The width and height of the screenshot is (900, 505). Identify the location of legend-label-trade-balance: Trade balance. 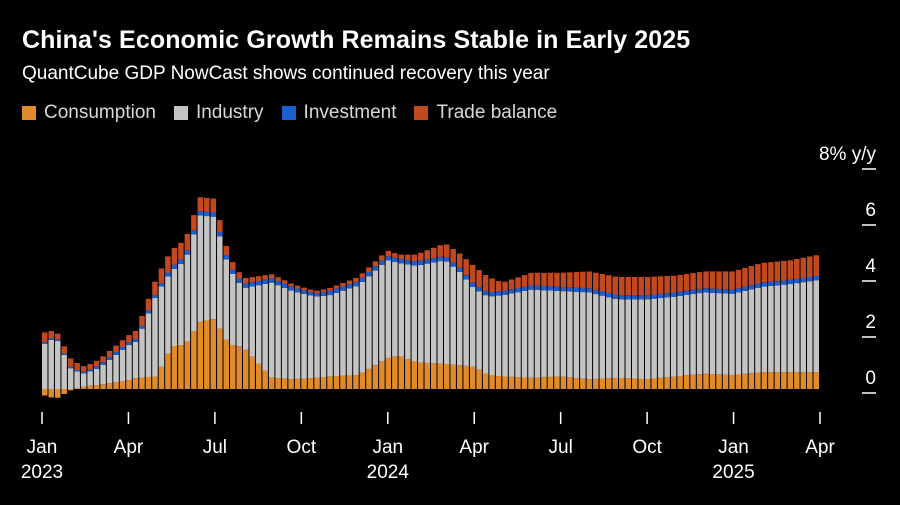
(497, 112).